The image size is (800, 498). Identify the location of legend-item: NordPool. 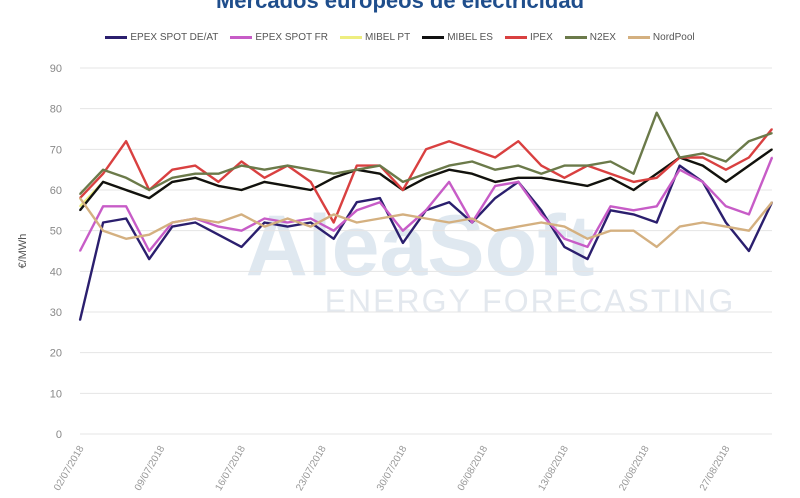
(661, 37).